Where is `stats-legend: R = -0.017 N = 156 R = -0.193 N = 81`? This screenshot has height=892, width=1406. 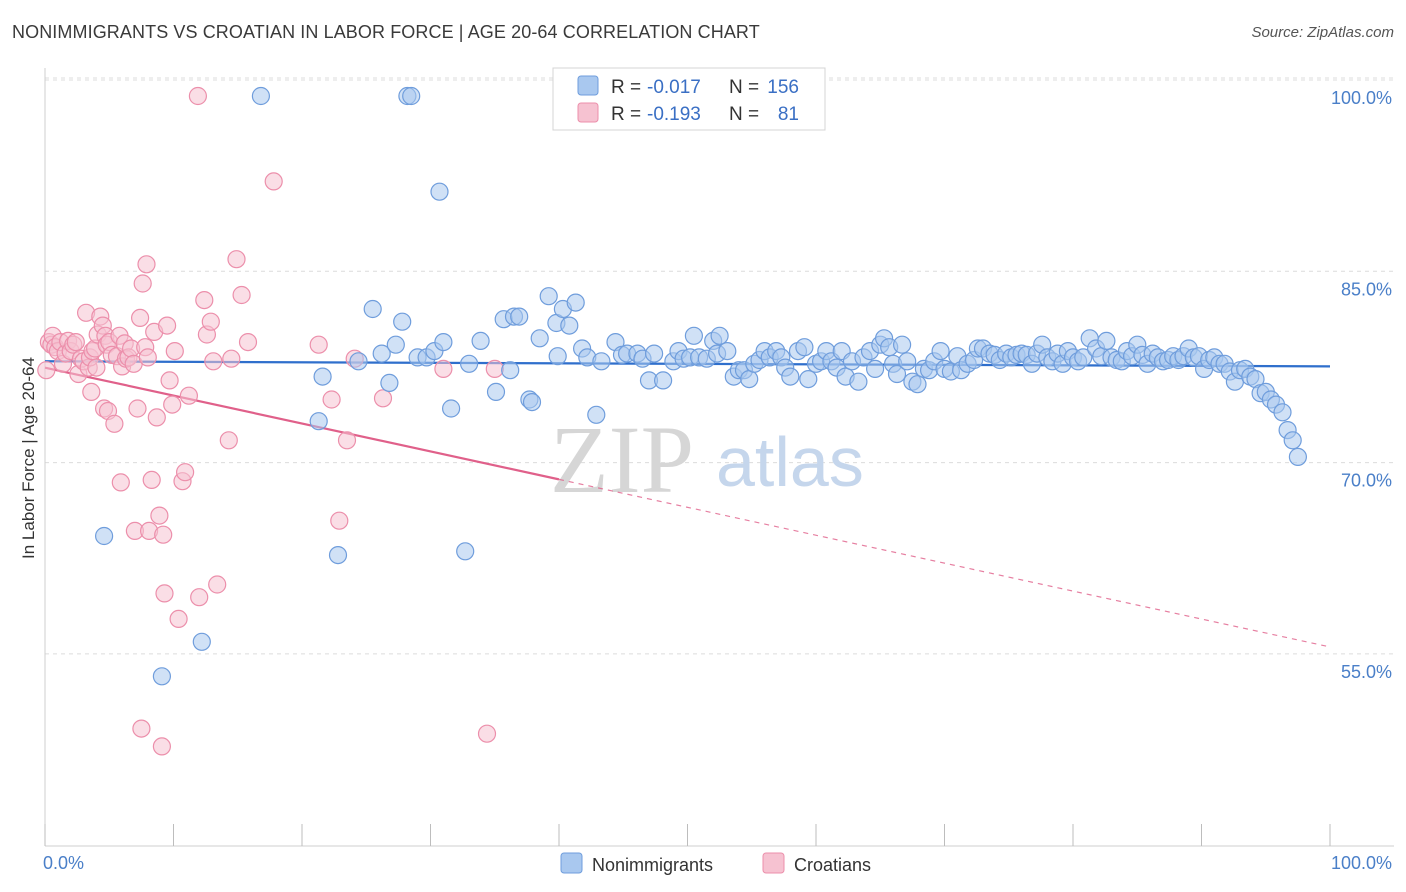 stats-legend: R = -0.017 N = 156 R = -0.193 N = 81 is located at coordinates (689, 99).